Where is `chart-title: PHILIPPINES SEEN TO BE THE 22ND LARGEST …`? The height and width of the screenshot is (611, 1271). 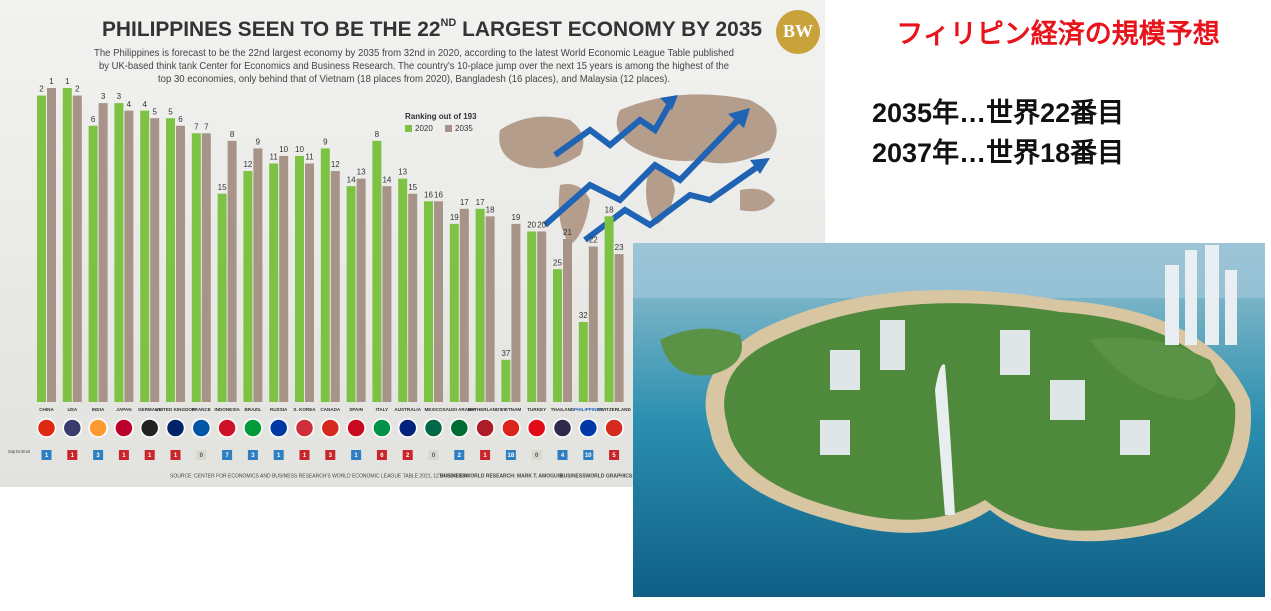
chart-title: PHILIPPINES SEEN TO BE THE 22ND LARGEST … is located at coordinates (432, 29).